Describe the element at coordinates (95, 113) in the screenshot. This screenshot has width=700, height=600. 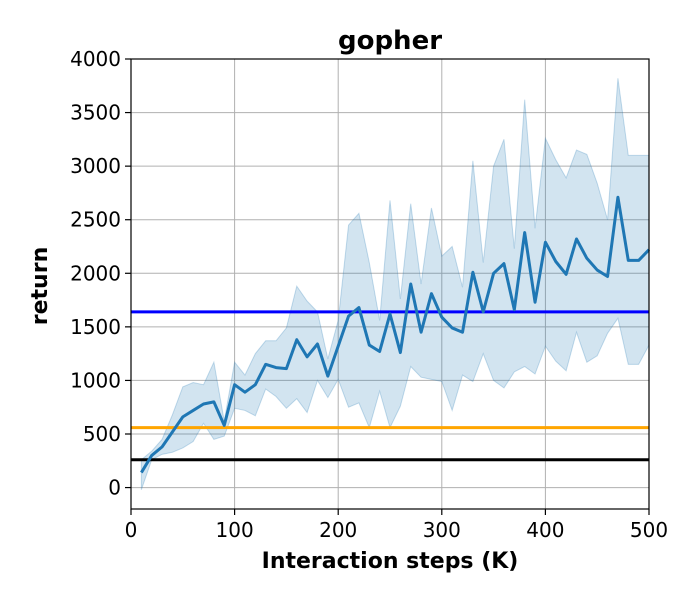
I see `y-tick-label: 3500` at that location.